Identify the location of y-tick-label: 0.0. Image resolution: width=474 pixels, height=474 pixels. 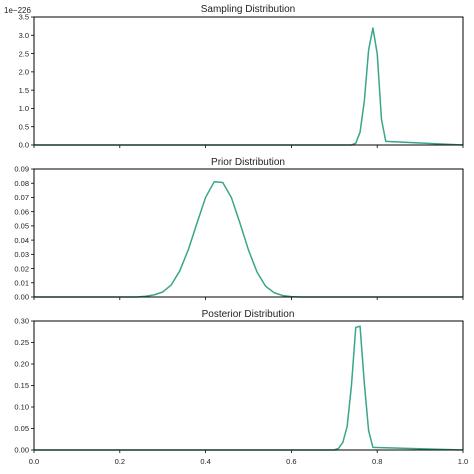
(24, 145).